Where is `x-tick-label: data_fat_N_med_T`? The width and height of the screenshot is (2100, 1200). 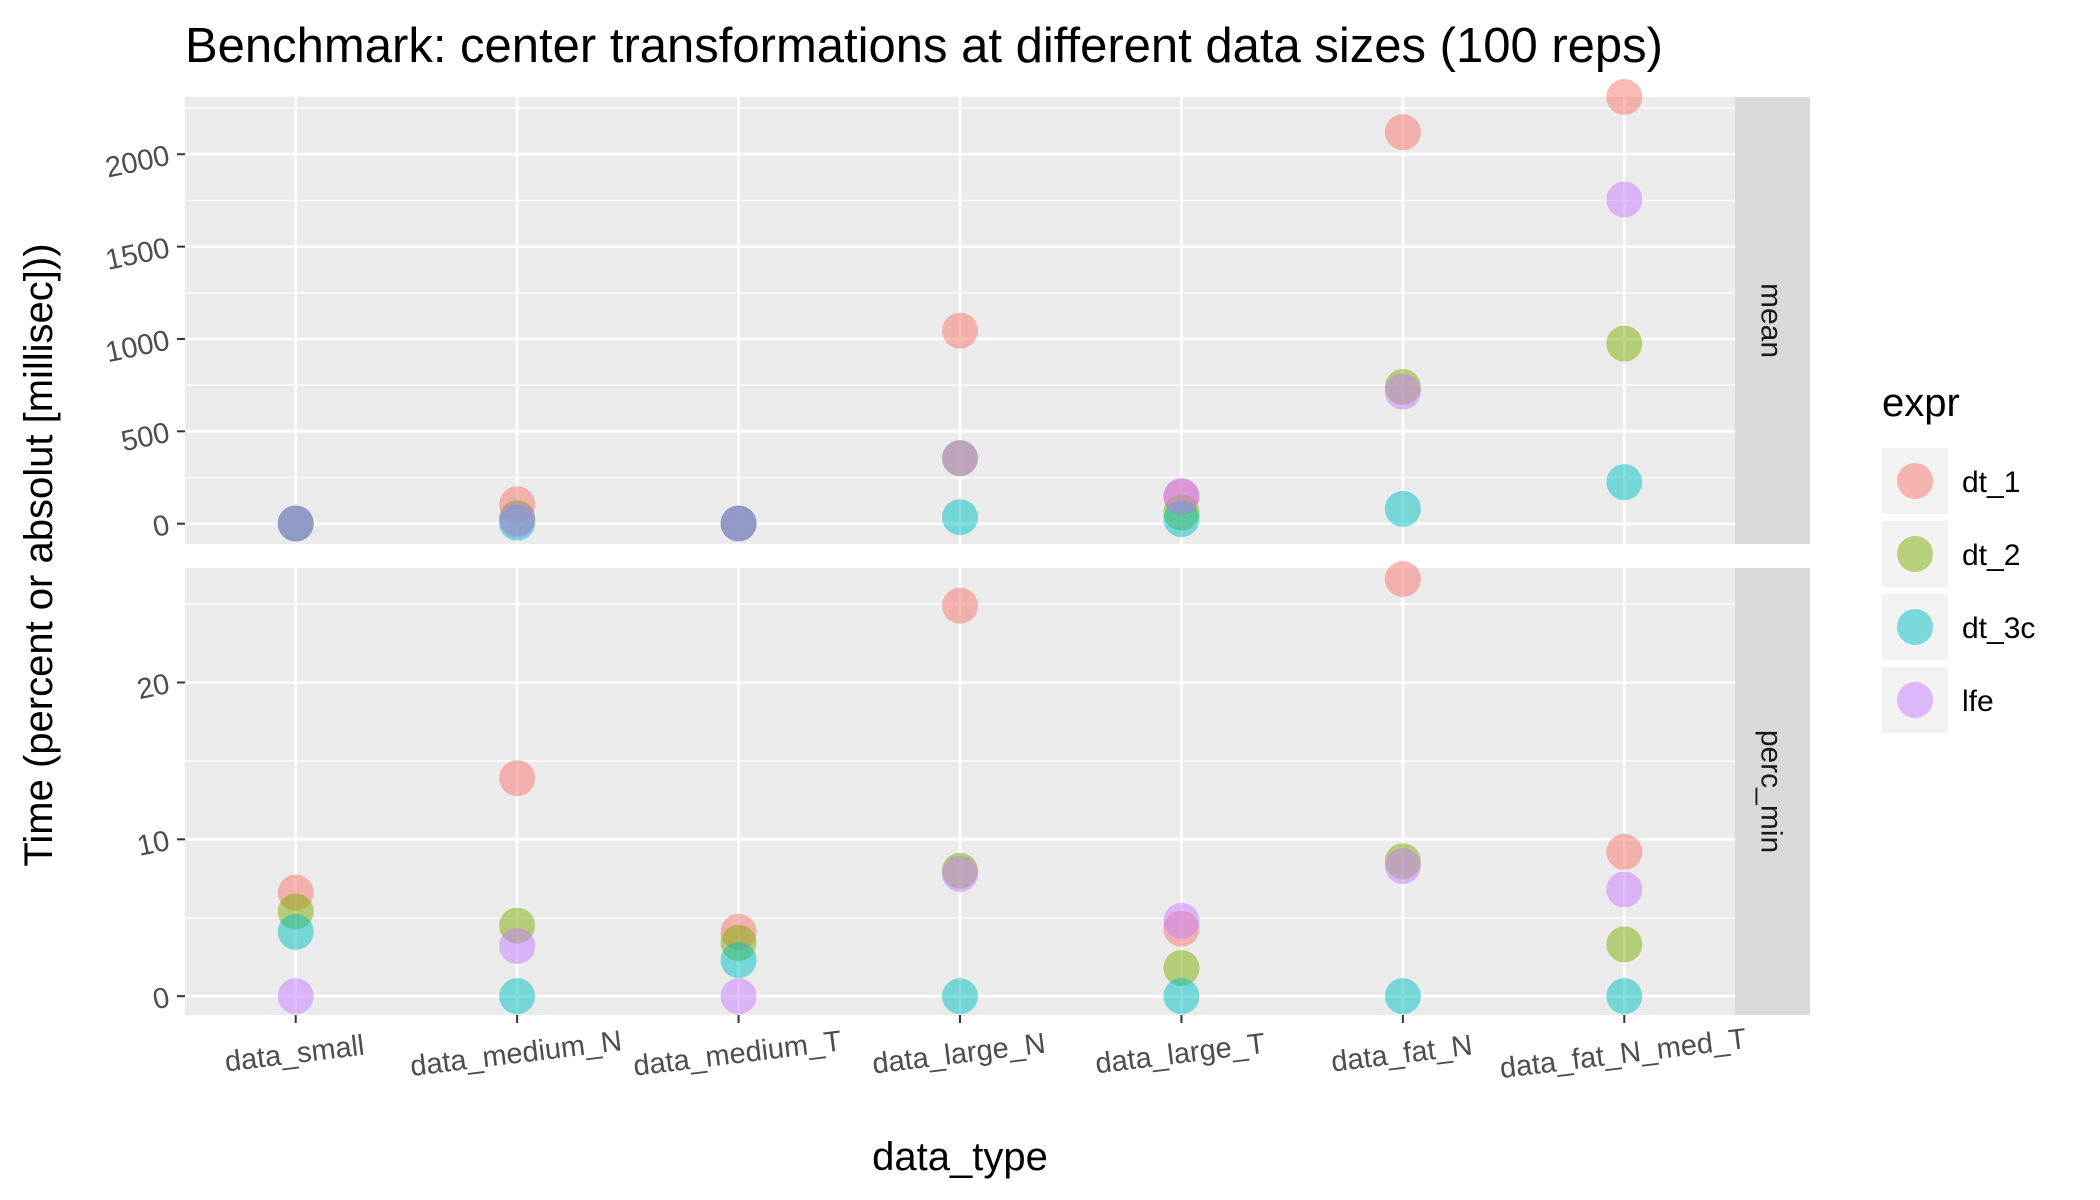
x-tick-label: data_fat_N_med_T is located at coordinates (1623, 1054).